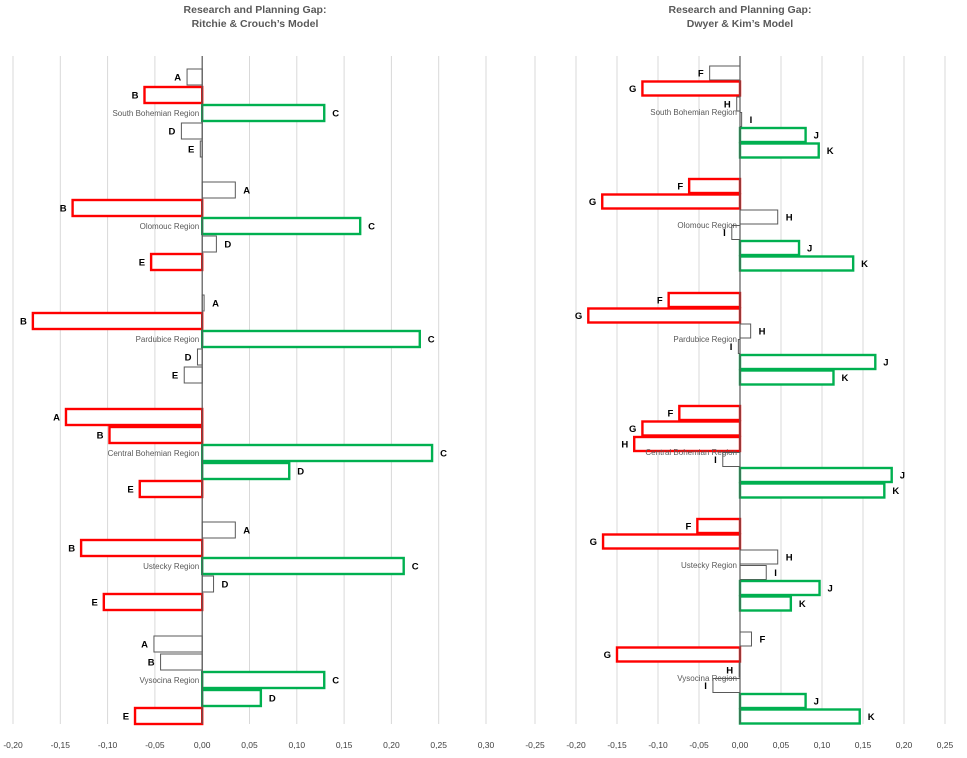 Image resolution: width=967 pixels, height=758 pixels. I want to click on right-x-tick-label: 0,00, so click(740, 745).